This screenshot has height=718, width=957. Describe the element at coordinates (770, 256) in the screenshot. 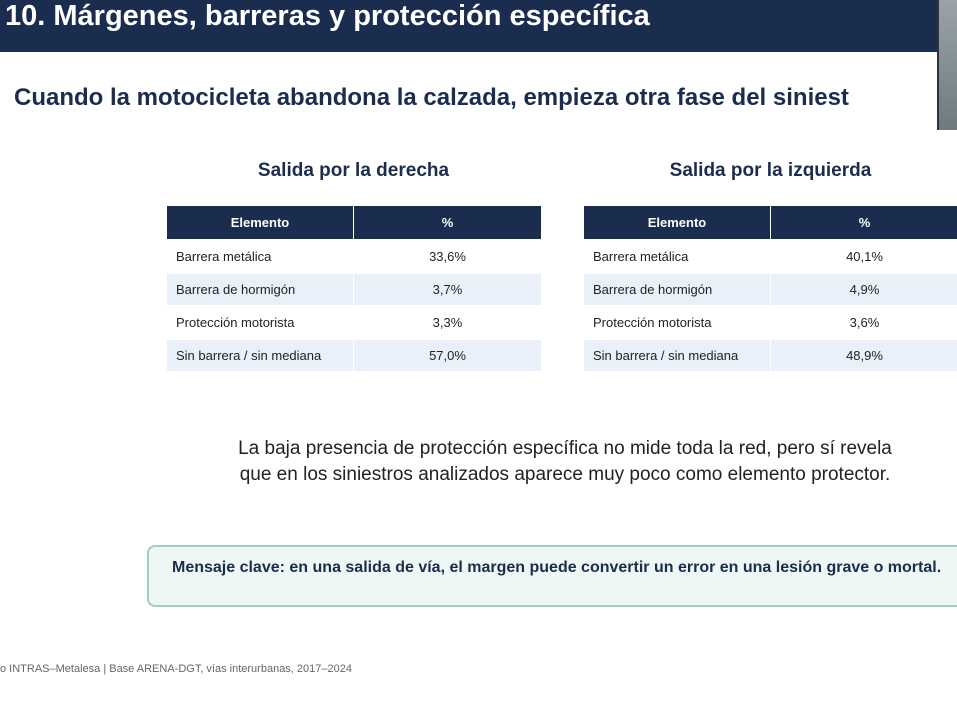

I see `table-row: Barrera metálica 40,1%` at that location.